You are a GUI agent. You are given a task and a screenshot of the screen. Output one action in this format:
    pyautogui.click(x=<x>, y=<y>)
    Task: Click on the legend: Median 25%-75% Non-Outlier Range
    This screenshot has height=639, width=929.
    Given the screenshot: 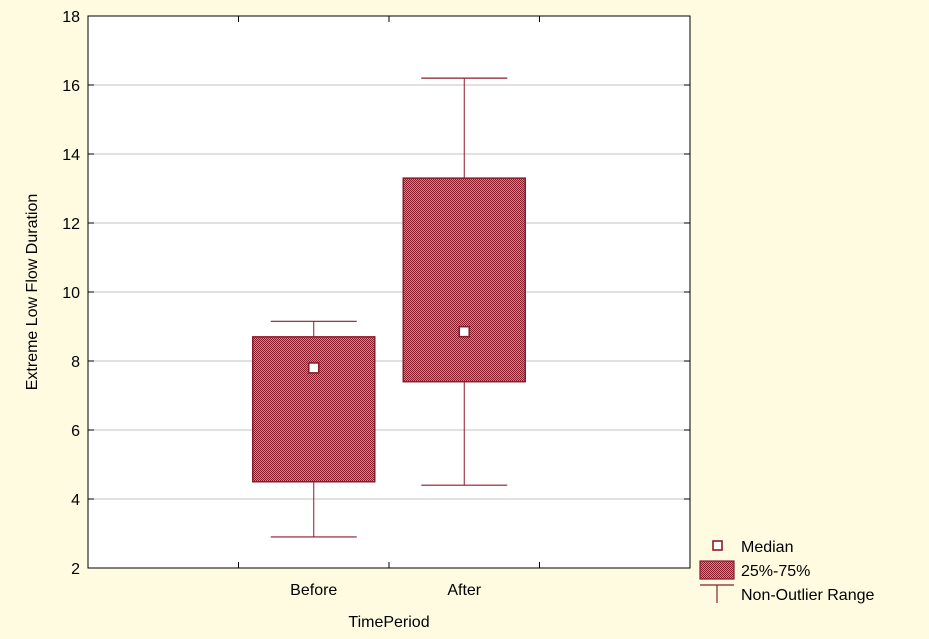 What is the action you would take?
    pyautogui.click(x=787, y=571)
    